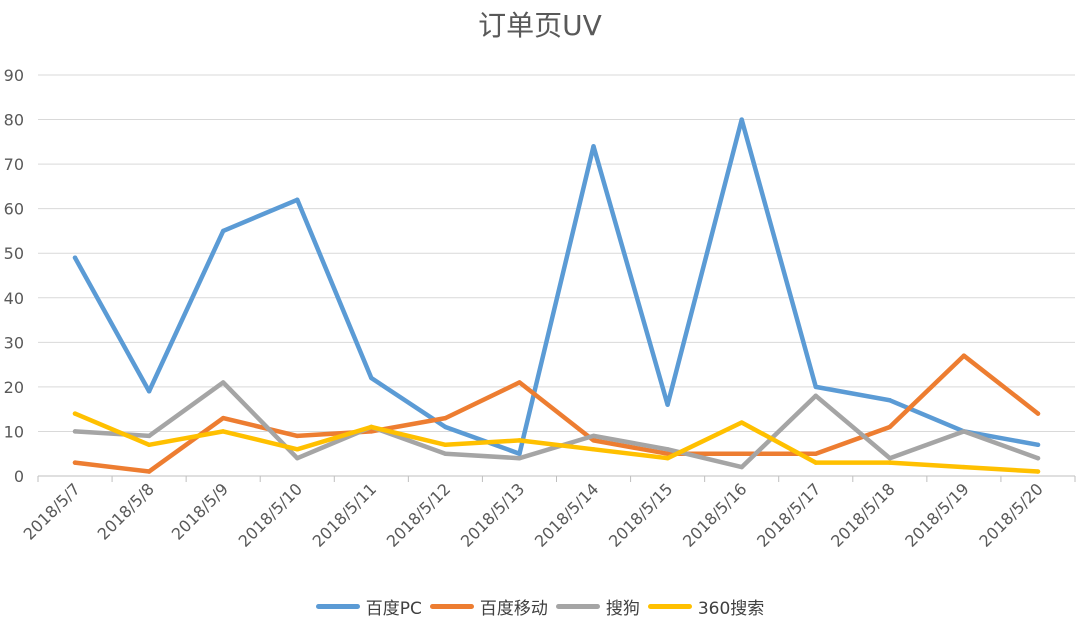  Describe the element at coordinates (622, 609) in the screenshot. I see `legend-label: 搜狗` at that location.